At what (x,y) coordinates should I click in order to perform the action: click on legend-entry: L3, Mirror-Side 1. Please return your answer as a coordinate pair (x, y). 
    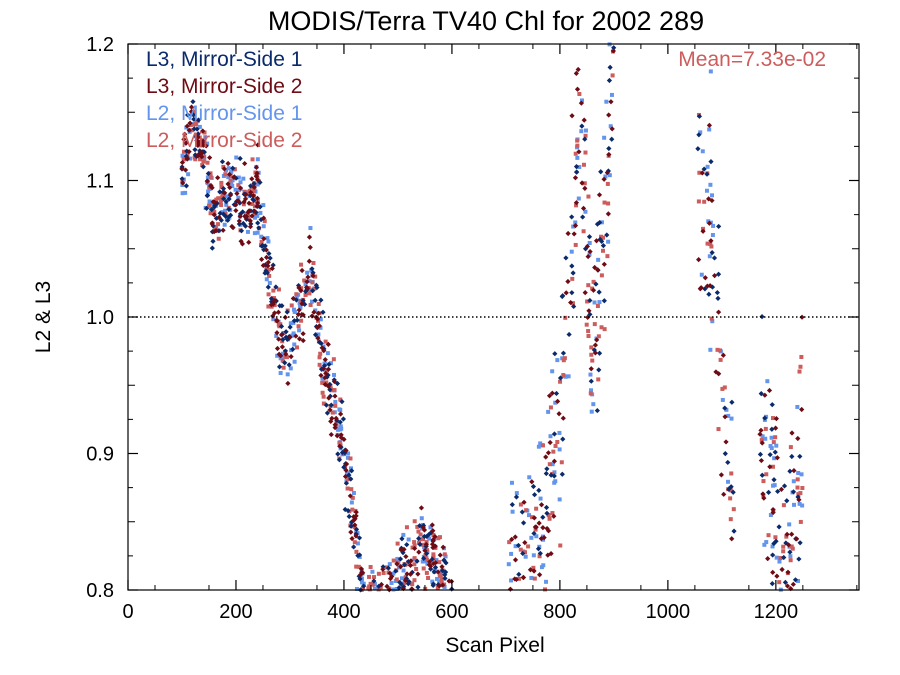
    Looking at the image, I should click on (224, 59).